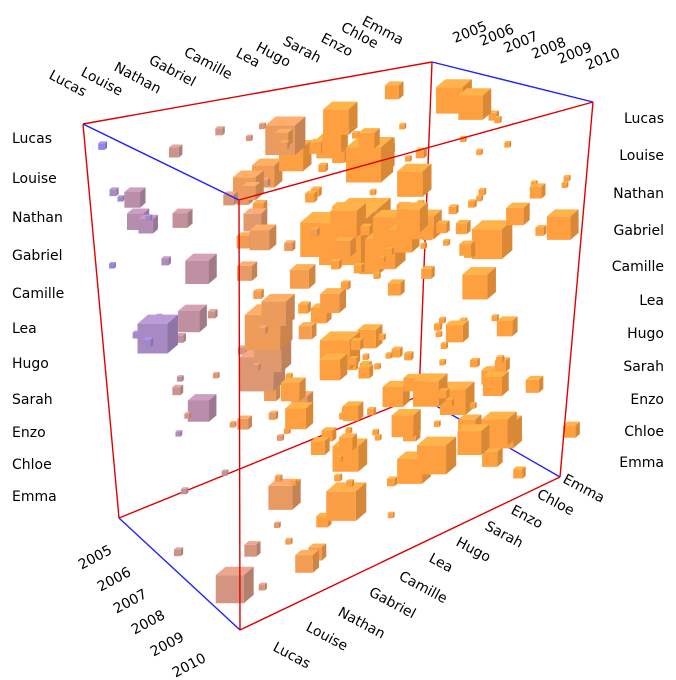 The image size is (676, 680). Describe the element at coordinates (32, 400) in the screenshot. I see `left-name-label: Sarah` at that location.